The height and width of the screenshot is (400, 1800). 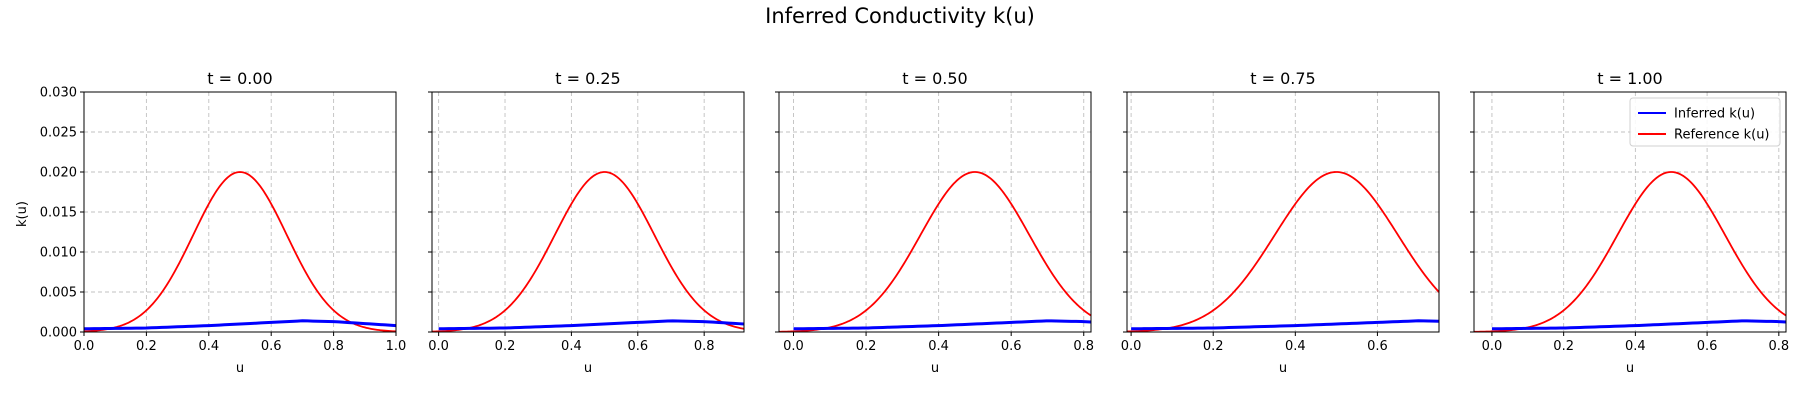 What do you see at coordinates (58, 173) in the screenshot?
I see `y-tick-label: 0.020` at bounding box center [58, 173].